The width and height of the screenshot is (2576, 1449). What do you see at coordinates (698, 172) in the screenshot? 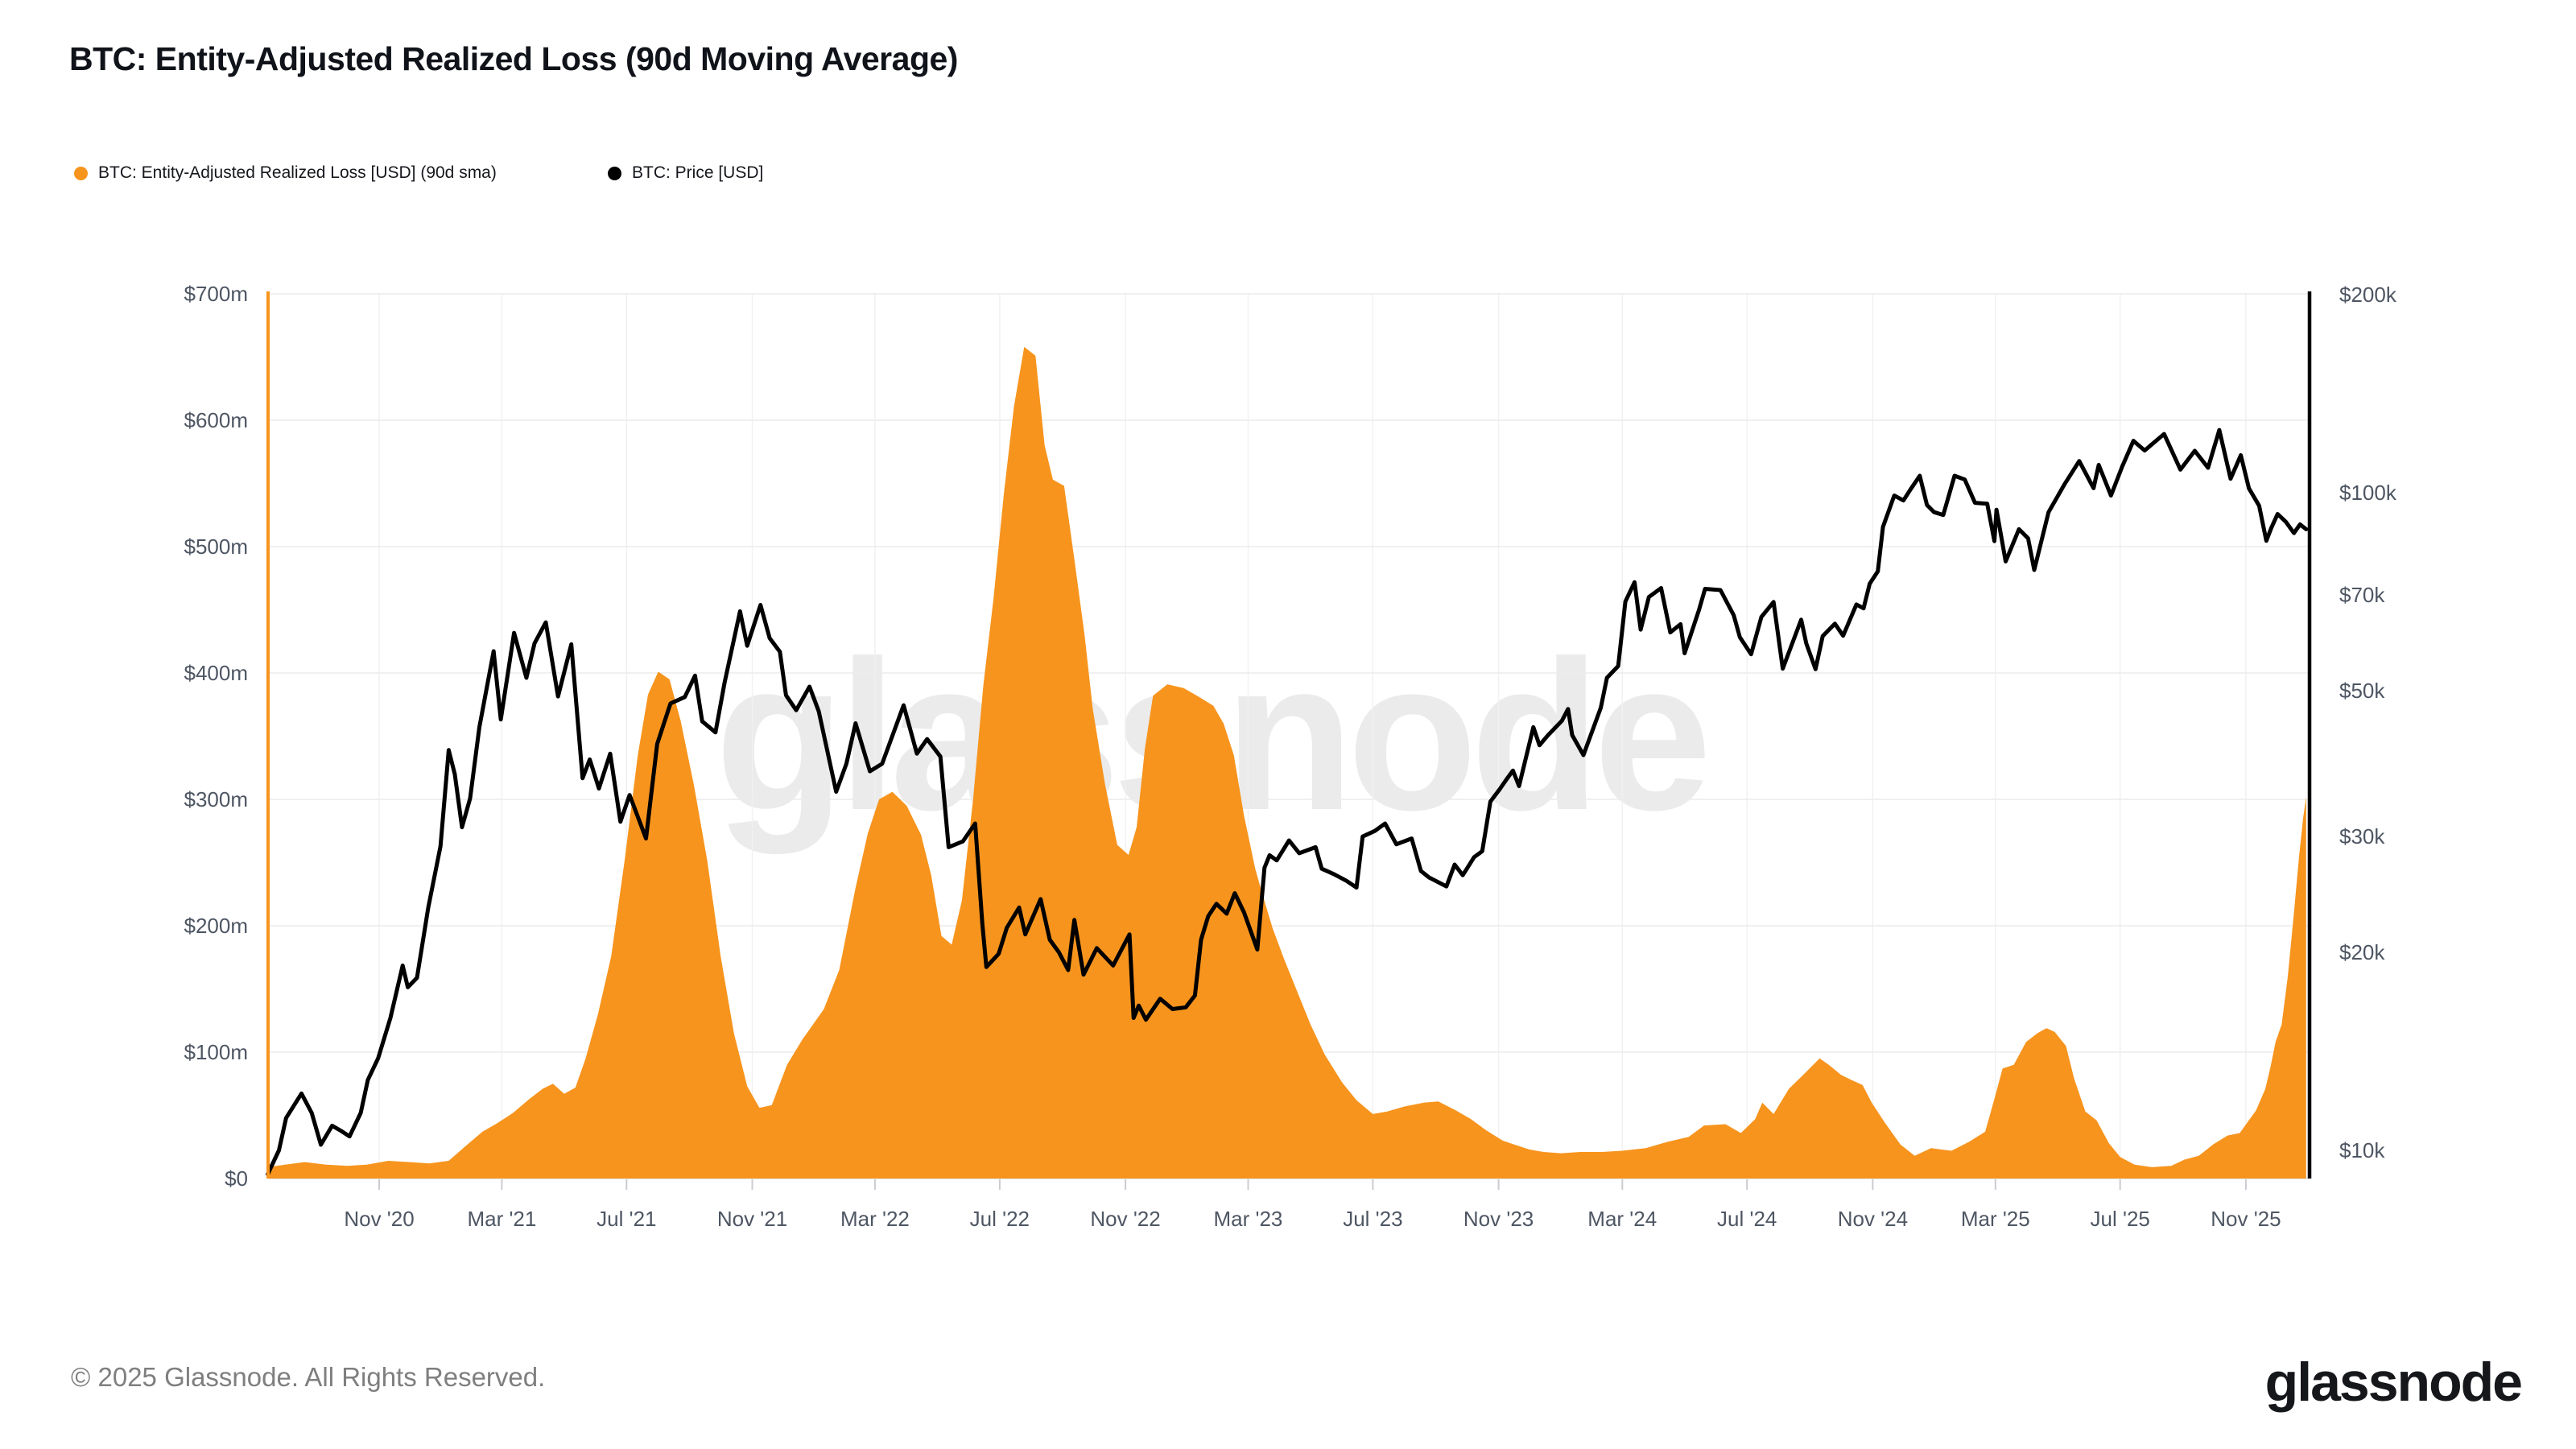
I see `legend-label-btc-price: BTC: Price [USD]` at bounding box center [698, 172].